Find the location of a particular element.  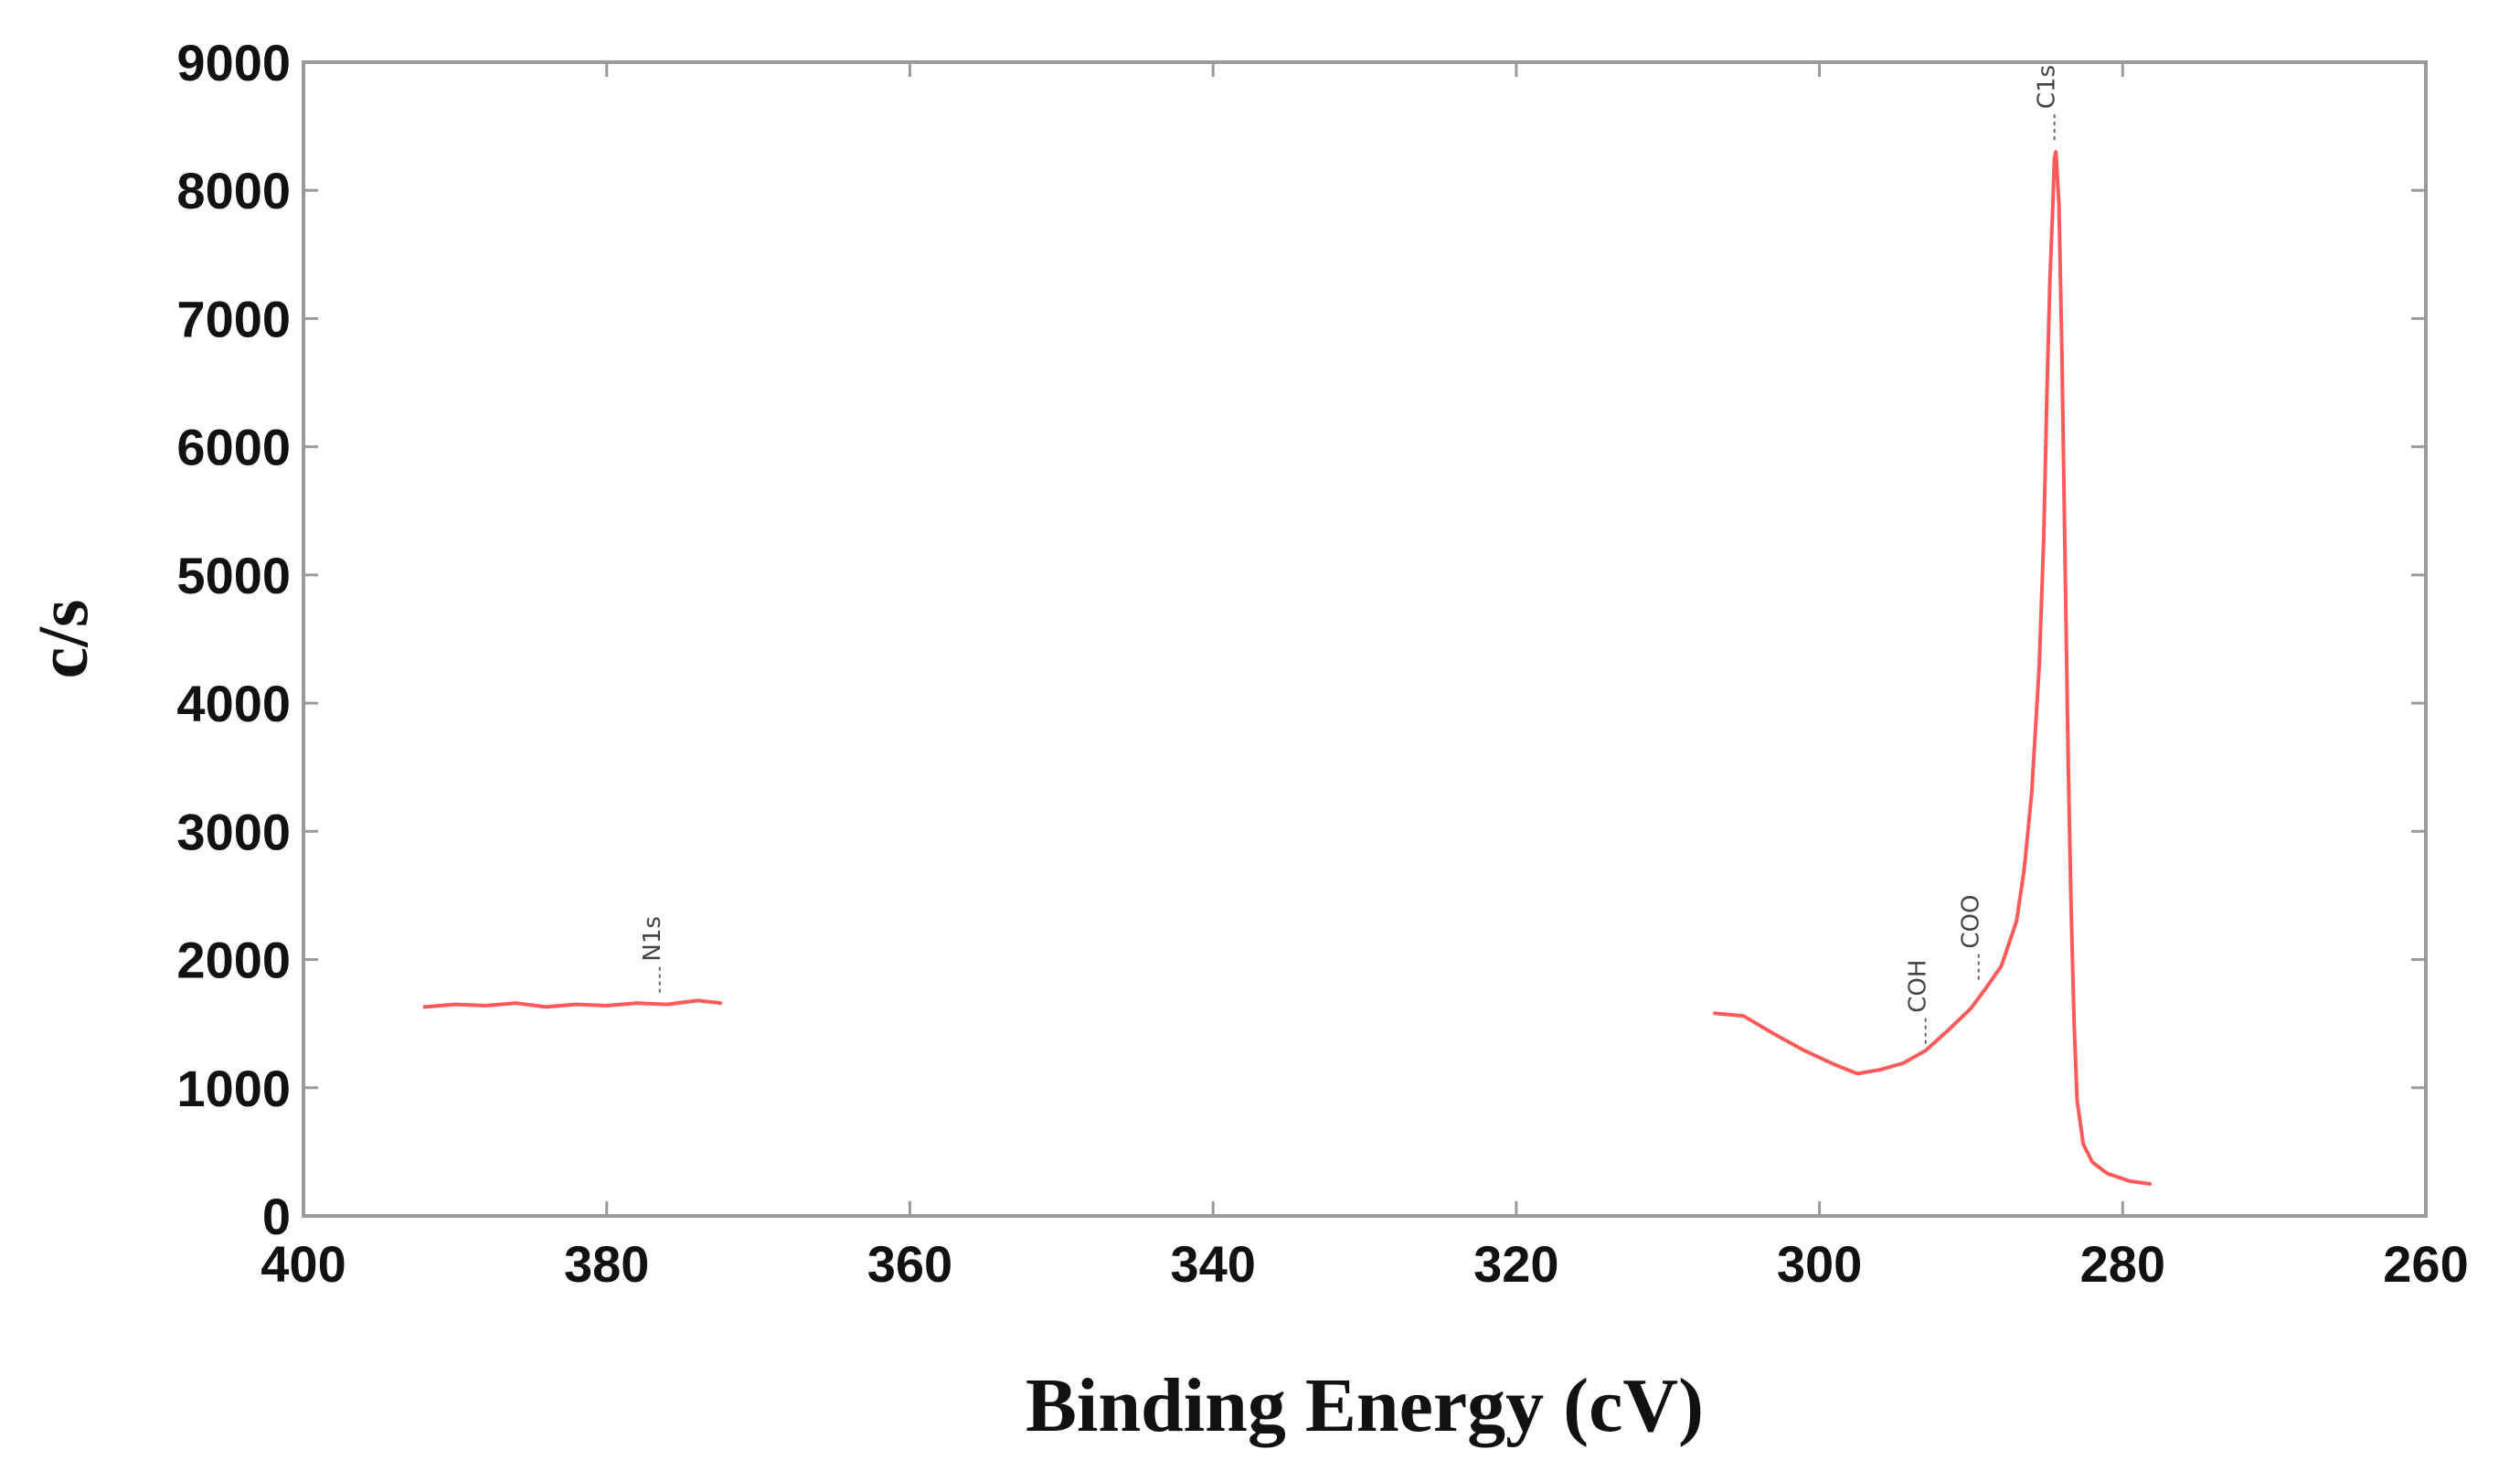

peak-annotation: N1s is located at coordinates (652, 939).